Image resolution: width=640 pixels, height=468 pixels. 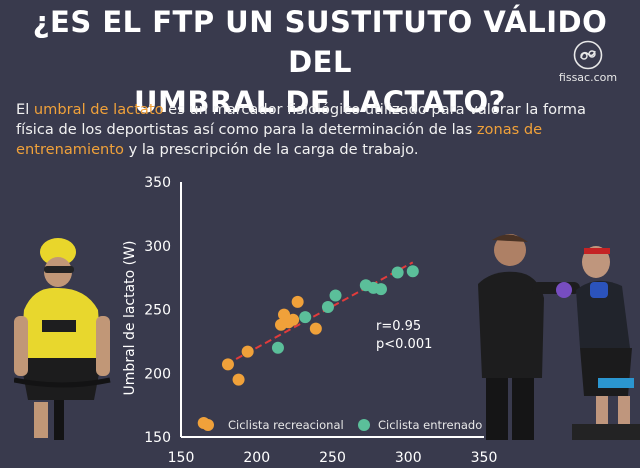 What do you see at coordinates (484, 458) in the screenshot?
I see `x-tick-label: 350` at bounding box center [484, 458].